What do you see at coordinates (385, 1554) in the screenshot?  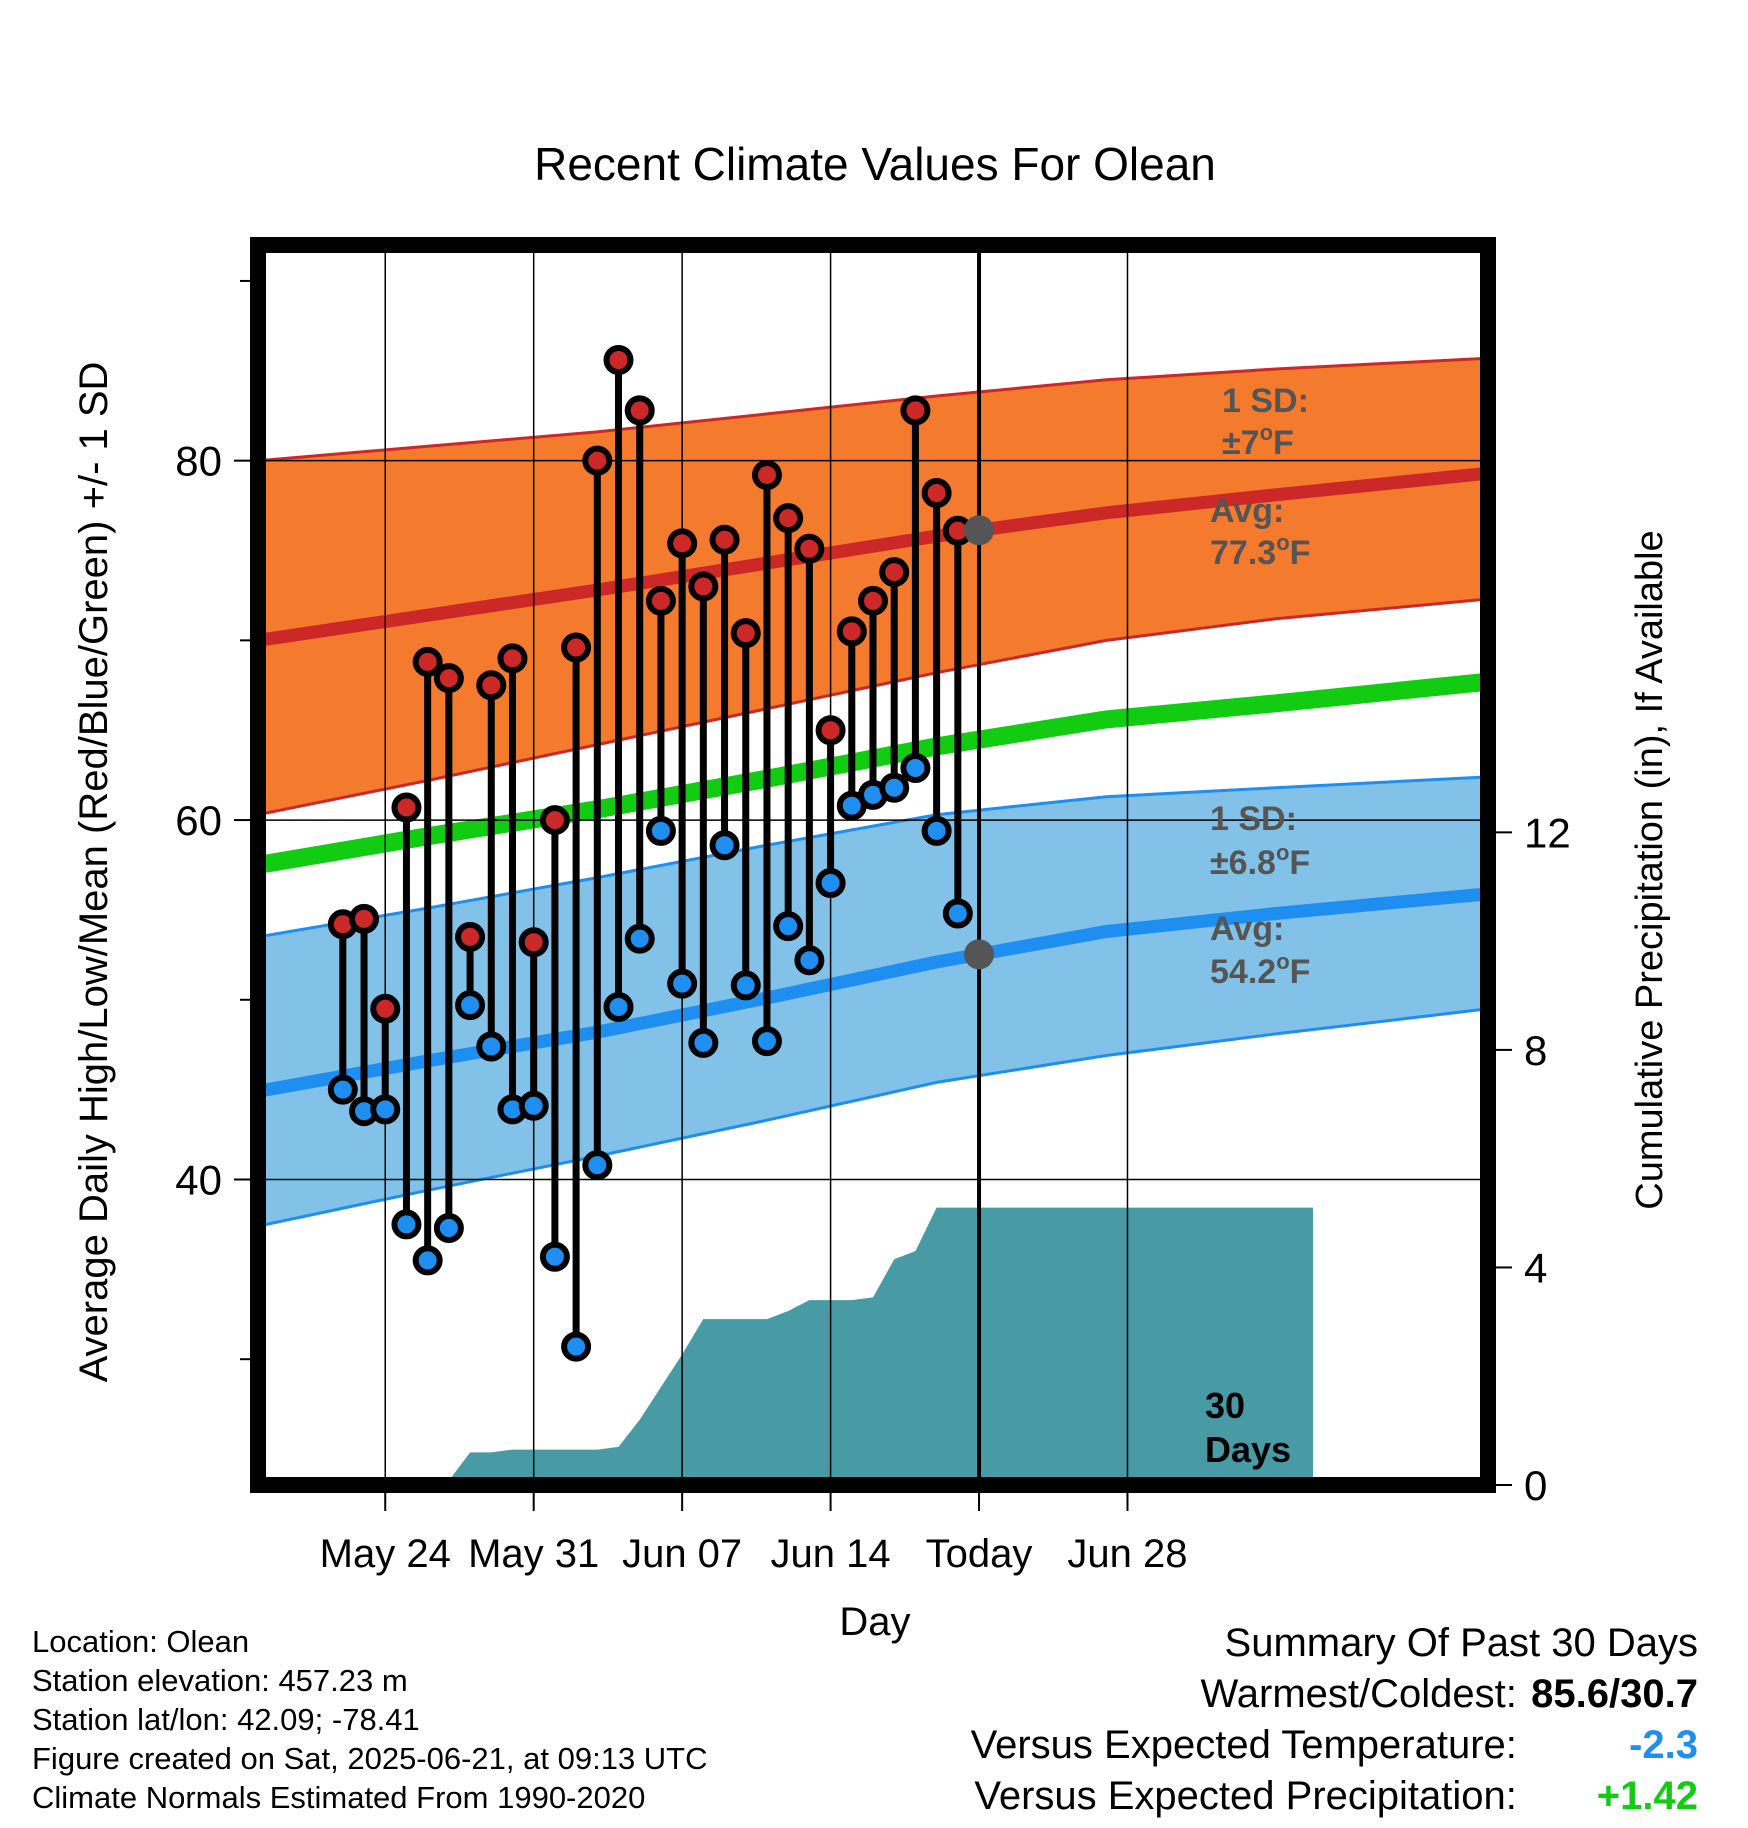 I see `x-tick-label: May 24` at bounding box center [385, 1554].